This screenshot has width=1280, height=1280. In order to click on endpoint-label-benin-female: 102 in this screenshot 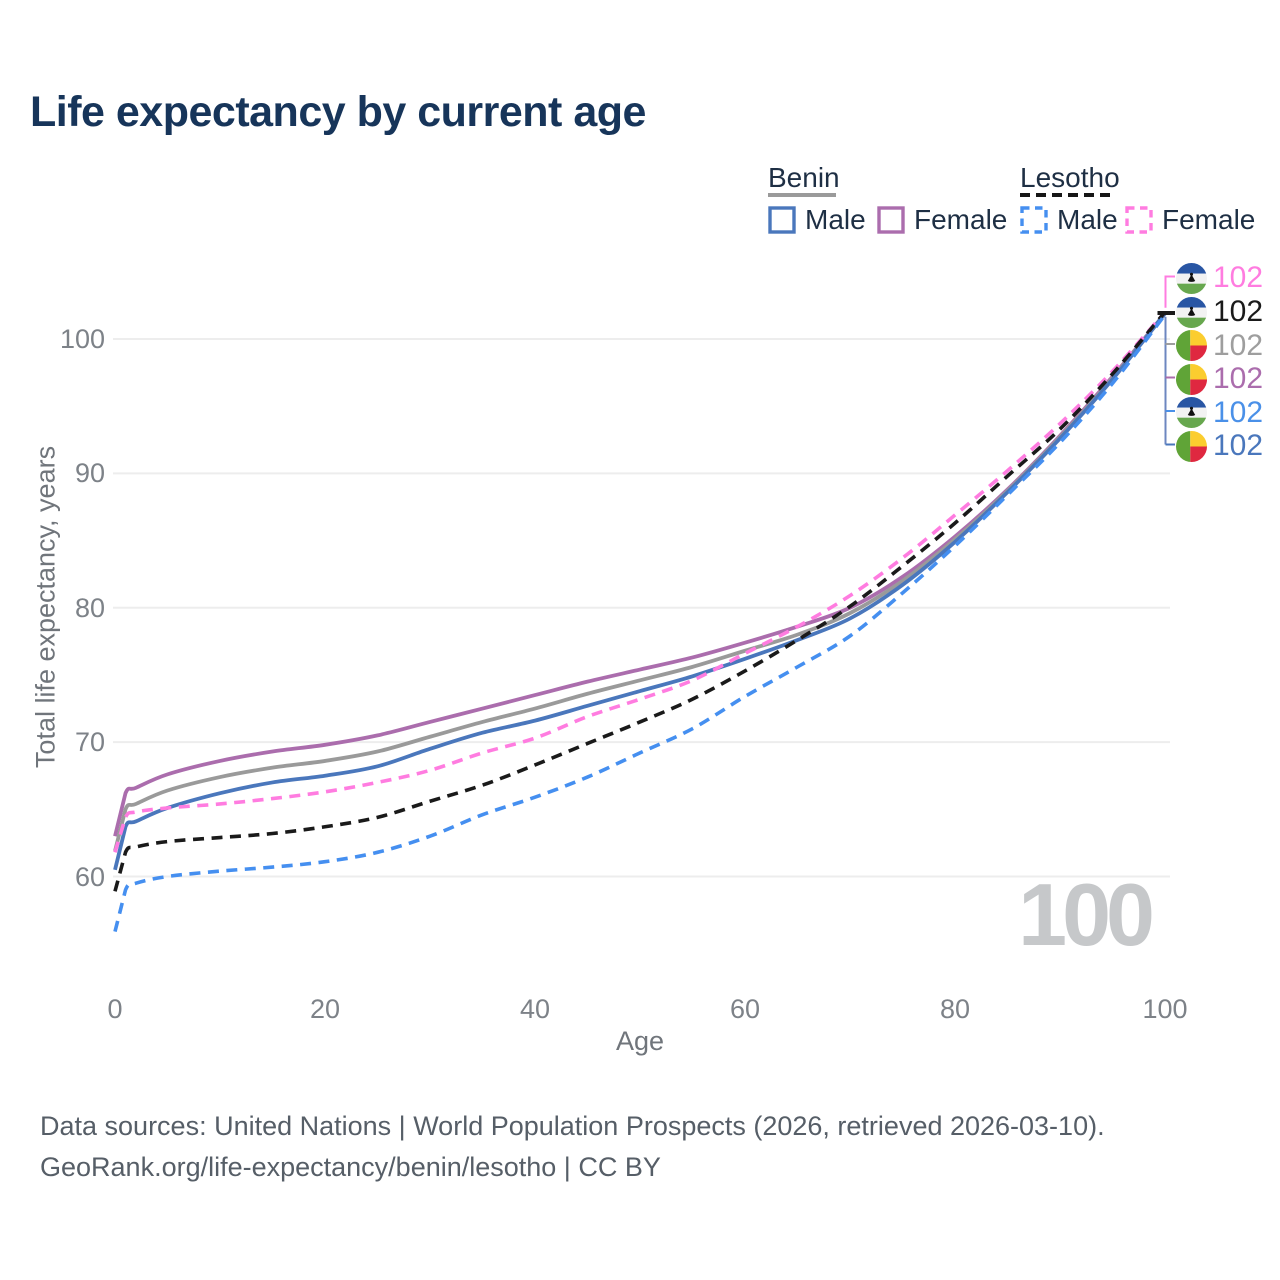, I will do `click(1219, 379)`.